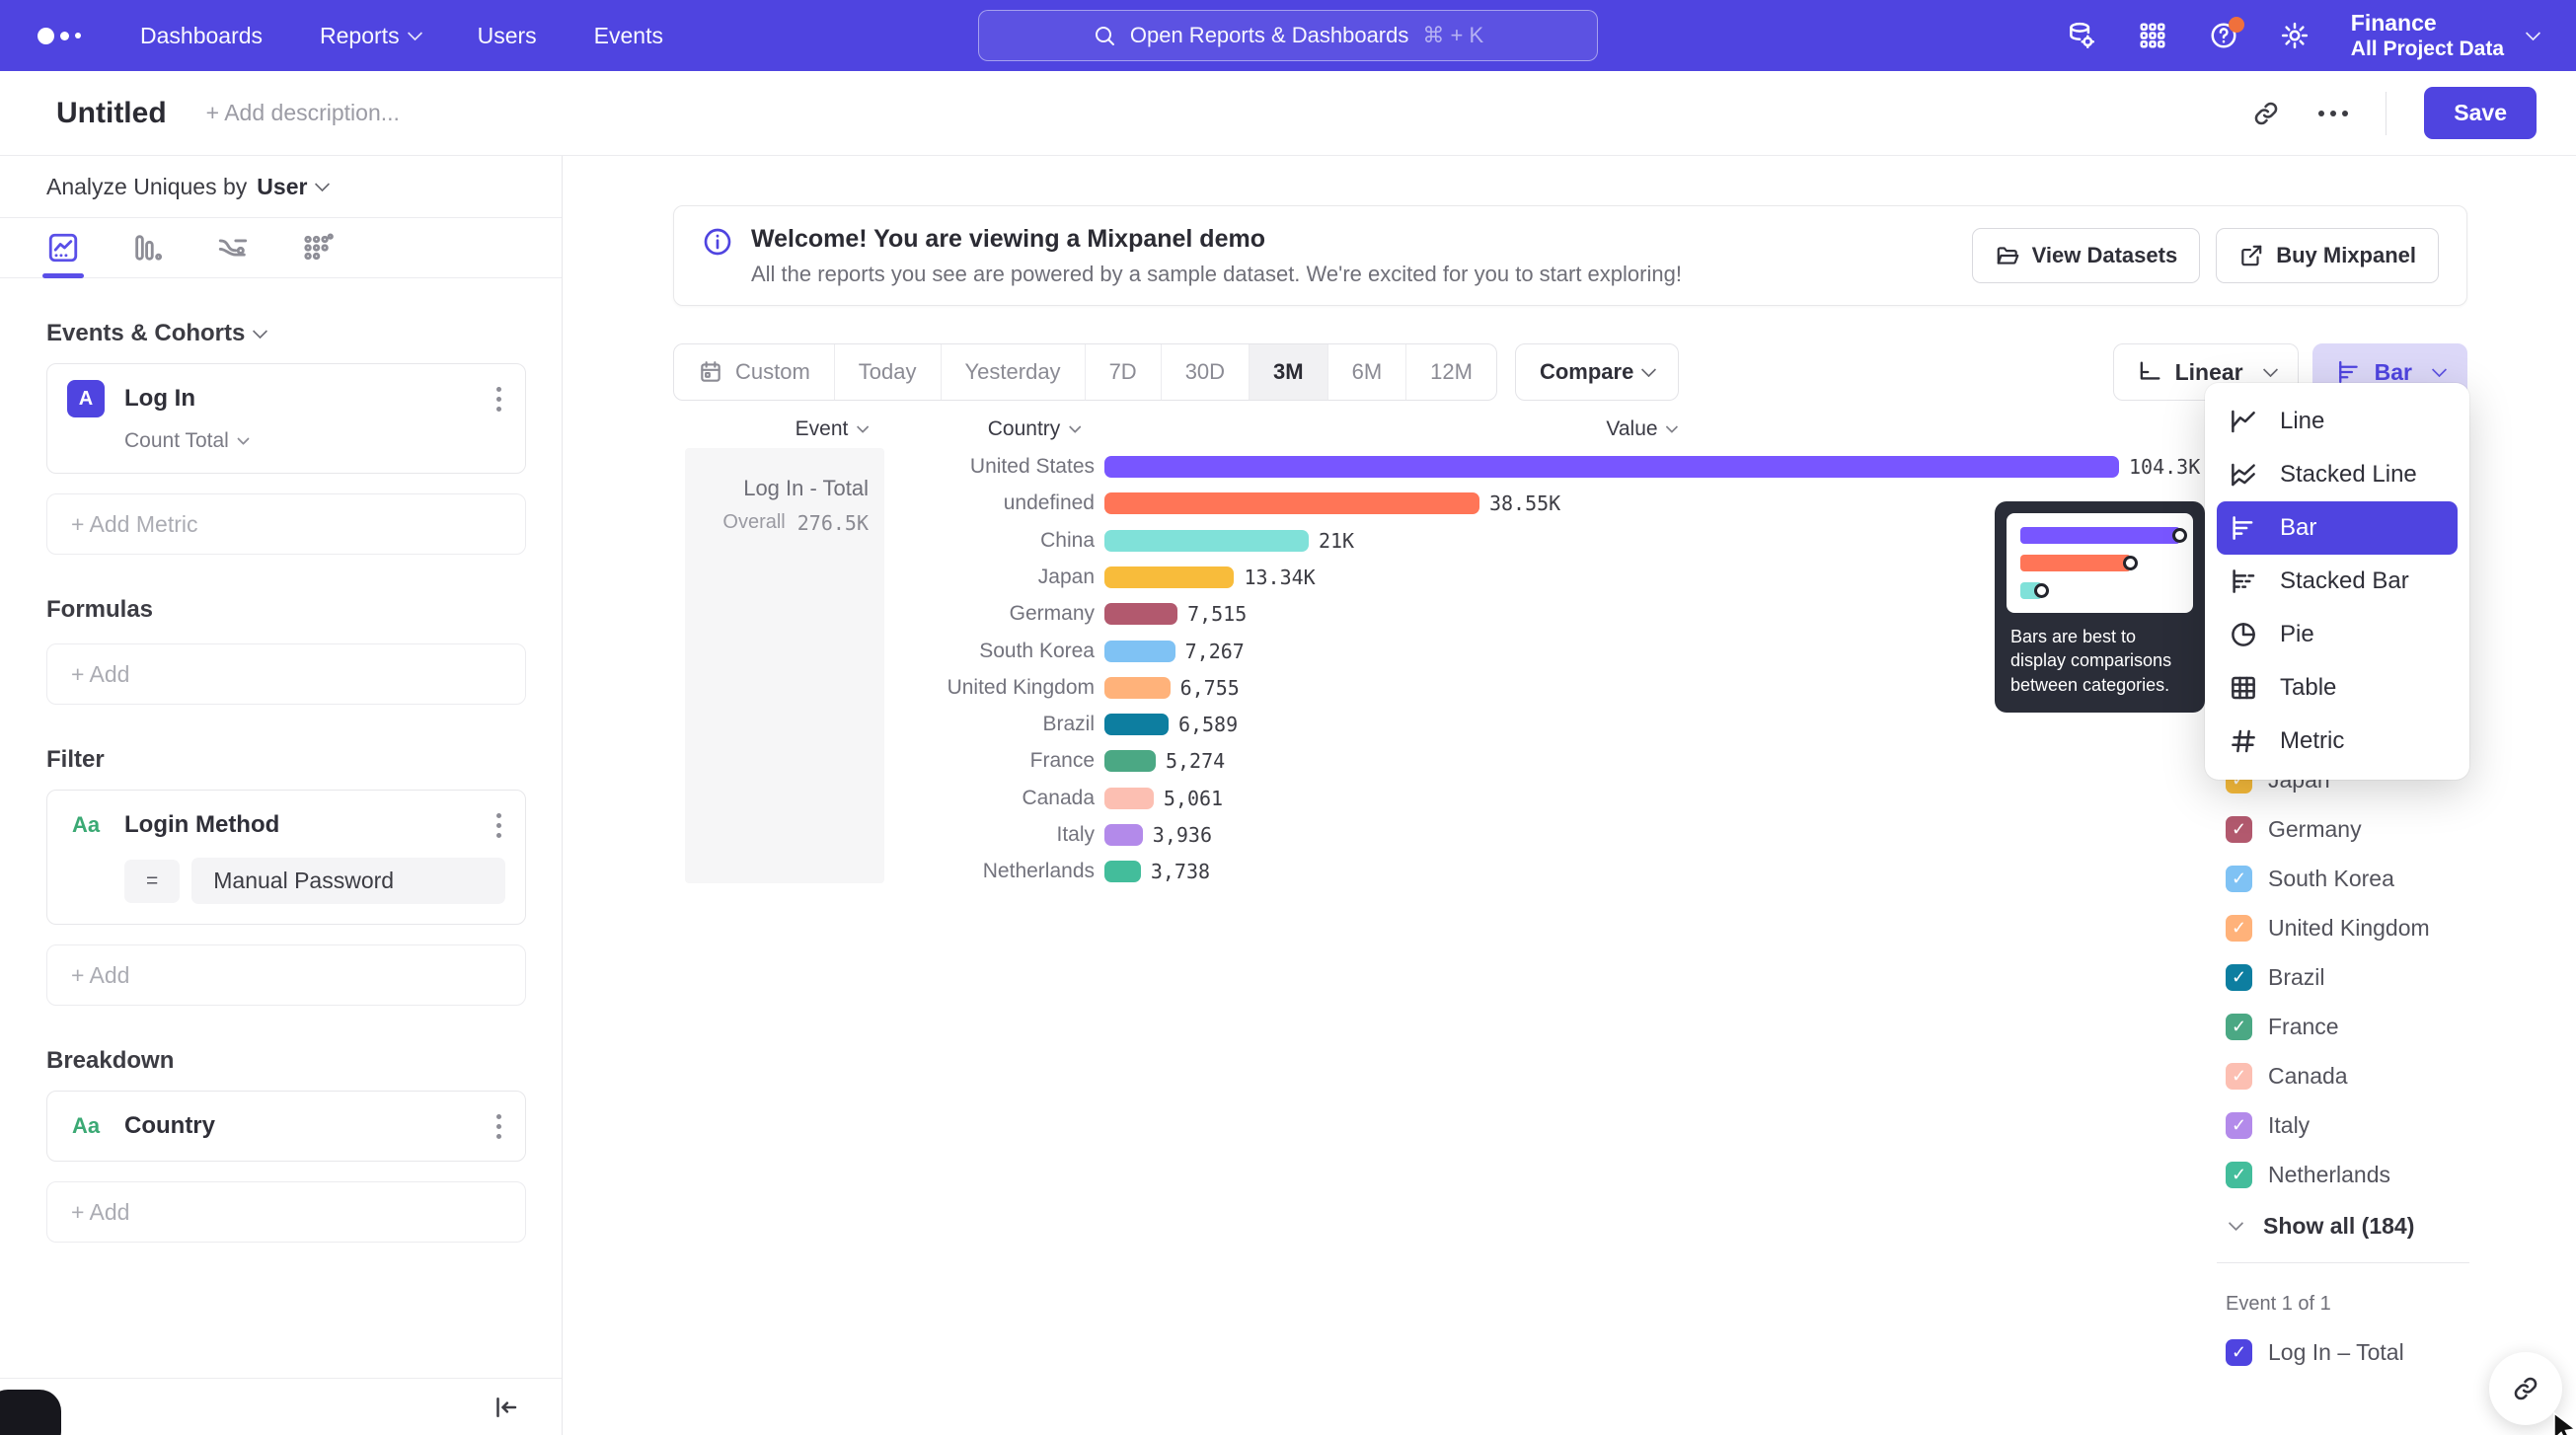 This screenshot has height=1435, width=2576. What do you see at coordinates (2337, 528) in the screenshot?
I see `menu-item-bar: Bar` at bounding box center [2337, 528].